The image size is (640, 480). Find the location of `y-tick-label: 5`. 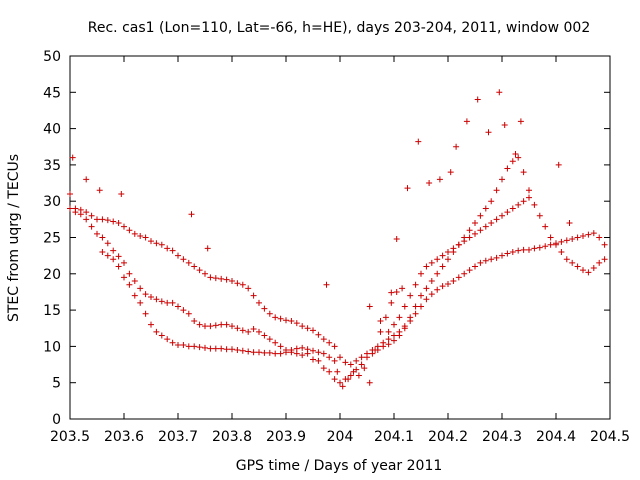

y-tick-label: 5 is located at coordinates (56, 384).